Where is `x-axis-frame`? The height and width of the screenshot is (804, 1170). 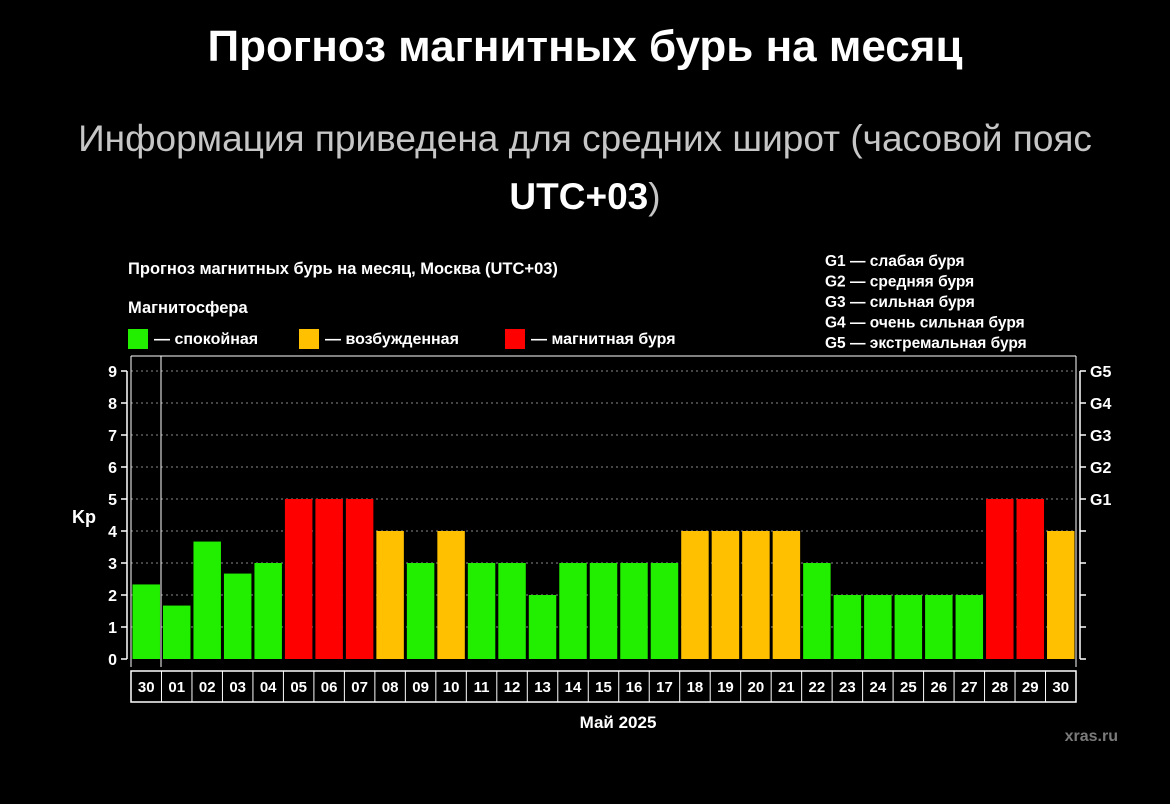 x-axis-frame is located at coordinates (603, 686).